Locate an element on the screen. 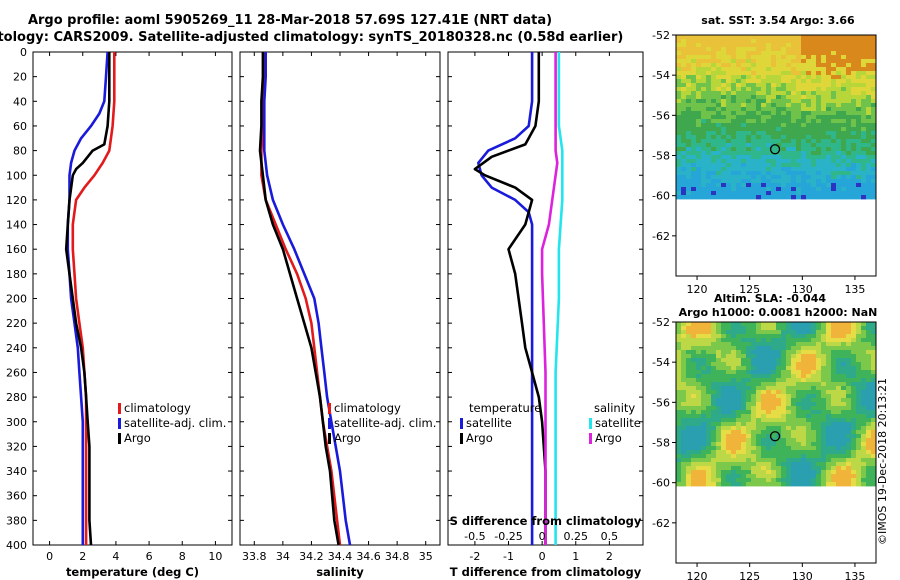  legend-salinity-title: salinity is located at coordinates (614, 408).